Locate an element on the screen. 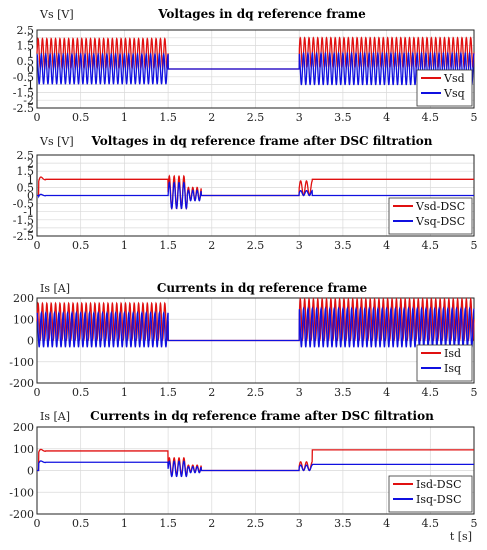 Image resolution: width=487 pixels, height=550 pixels. legend-label: Isd is located at coordinates (452, 353).